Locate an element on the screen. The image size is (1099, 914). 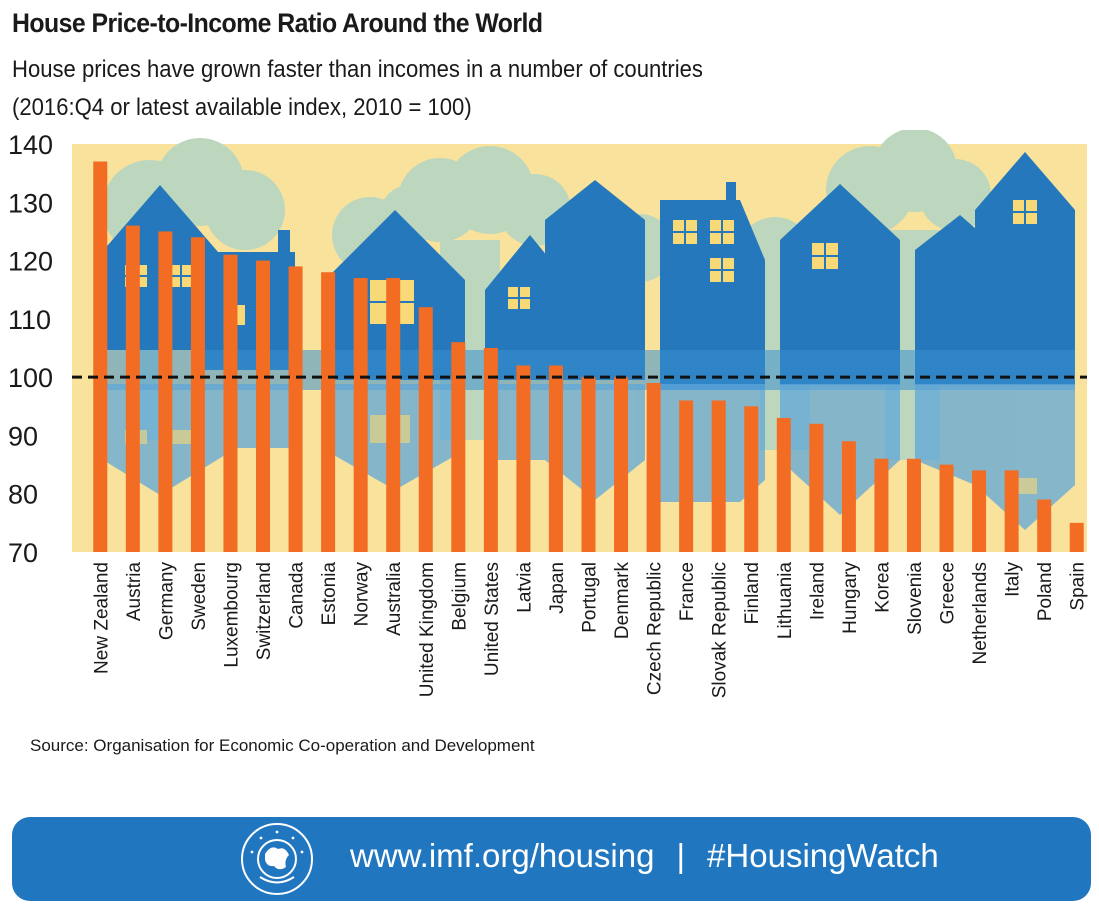
x-tick-label: Finland is located at coordinates (752, 593).